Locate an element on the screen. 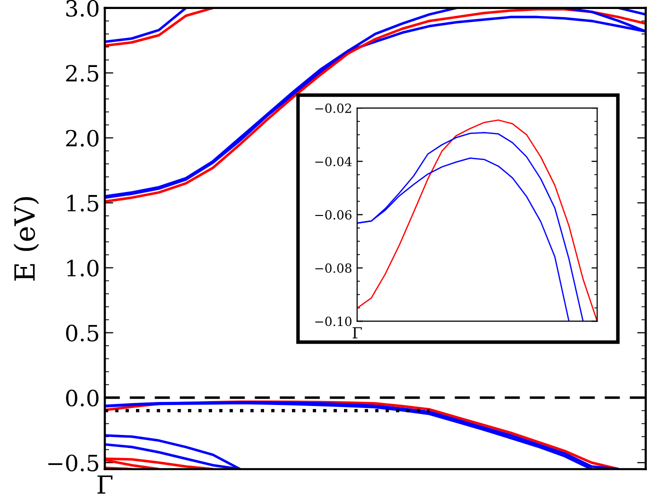 This screenshot has width=647, height=498. y-tick-label: 2.0 is located at coordinates (82, 138).